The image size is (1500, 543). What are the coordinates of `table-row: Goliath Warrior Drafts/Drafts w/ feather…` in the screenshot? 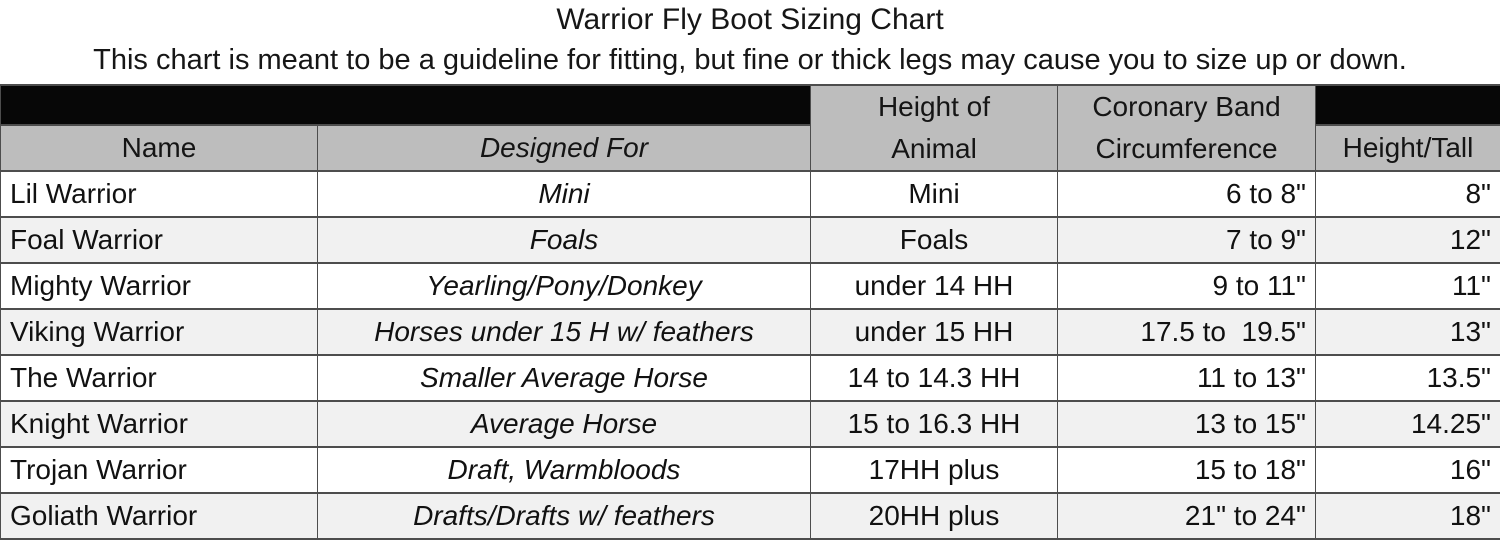 It's located at (750, 516).